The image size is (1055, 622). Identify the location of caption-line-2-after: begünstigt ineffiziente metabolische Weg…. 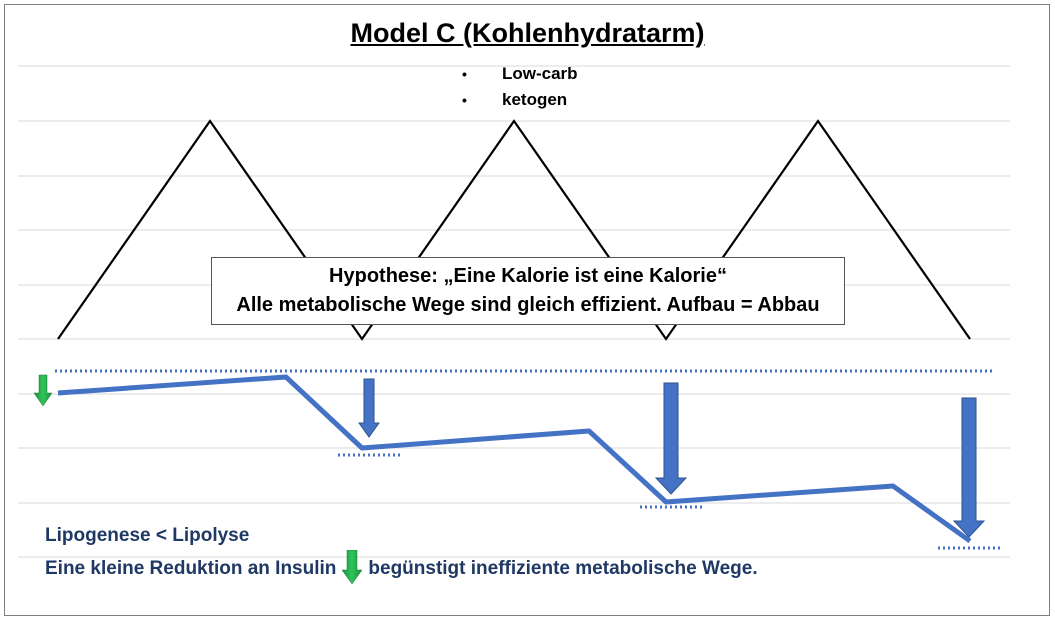
(563, 568).